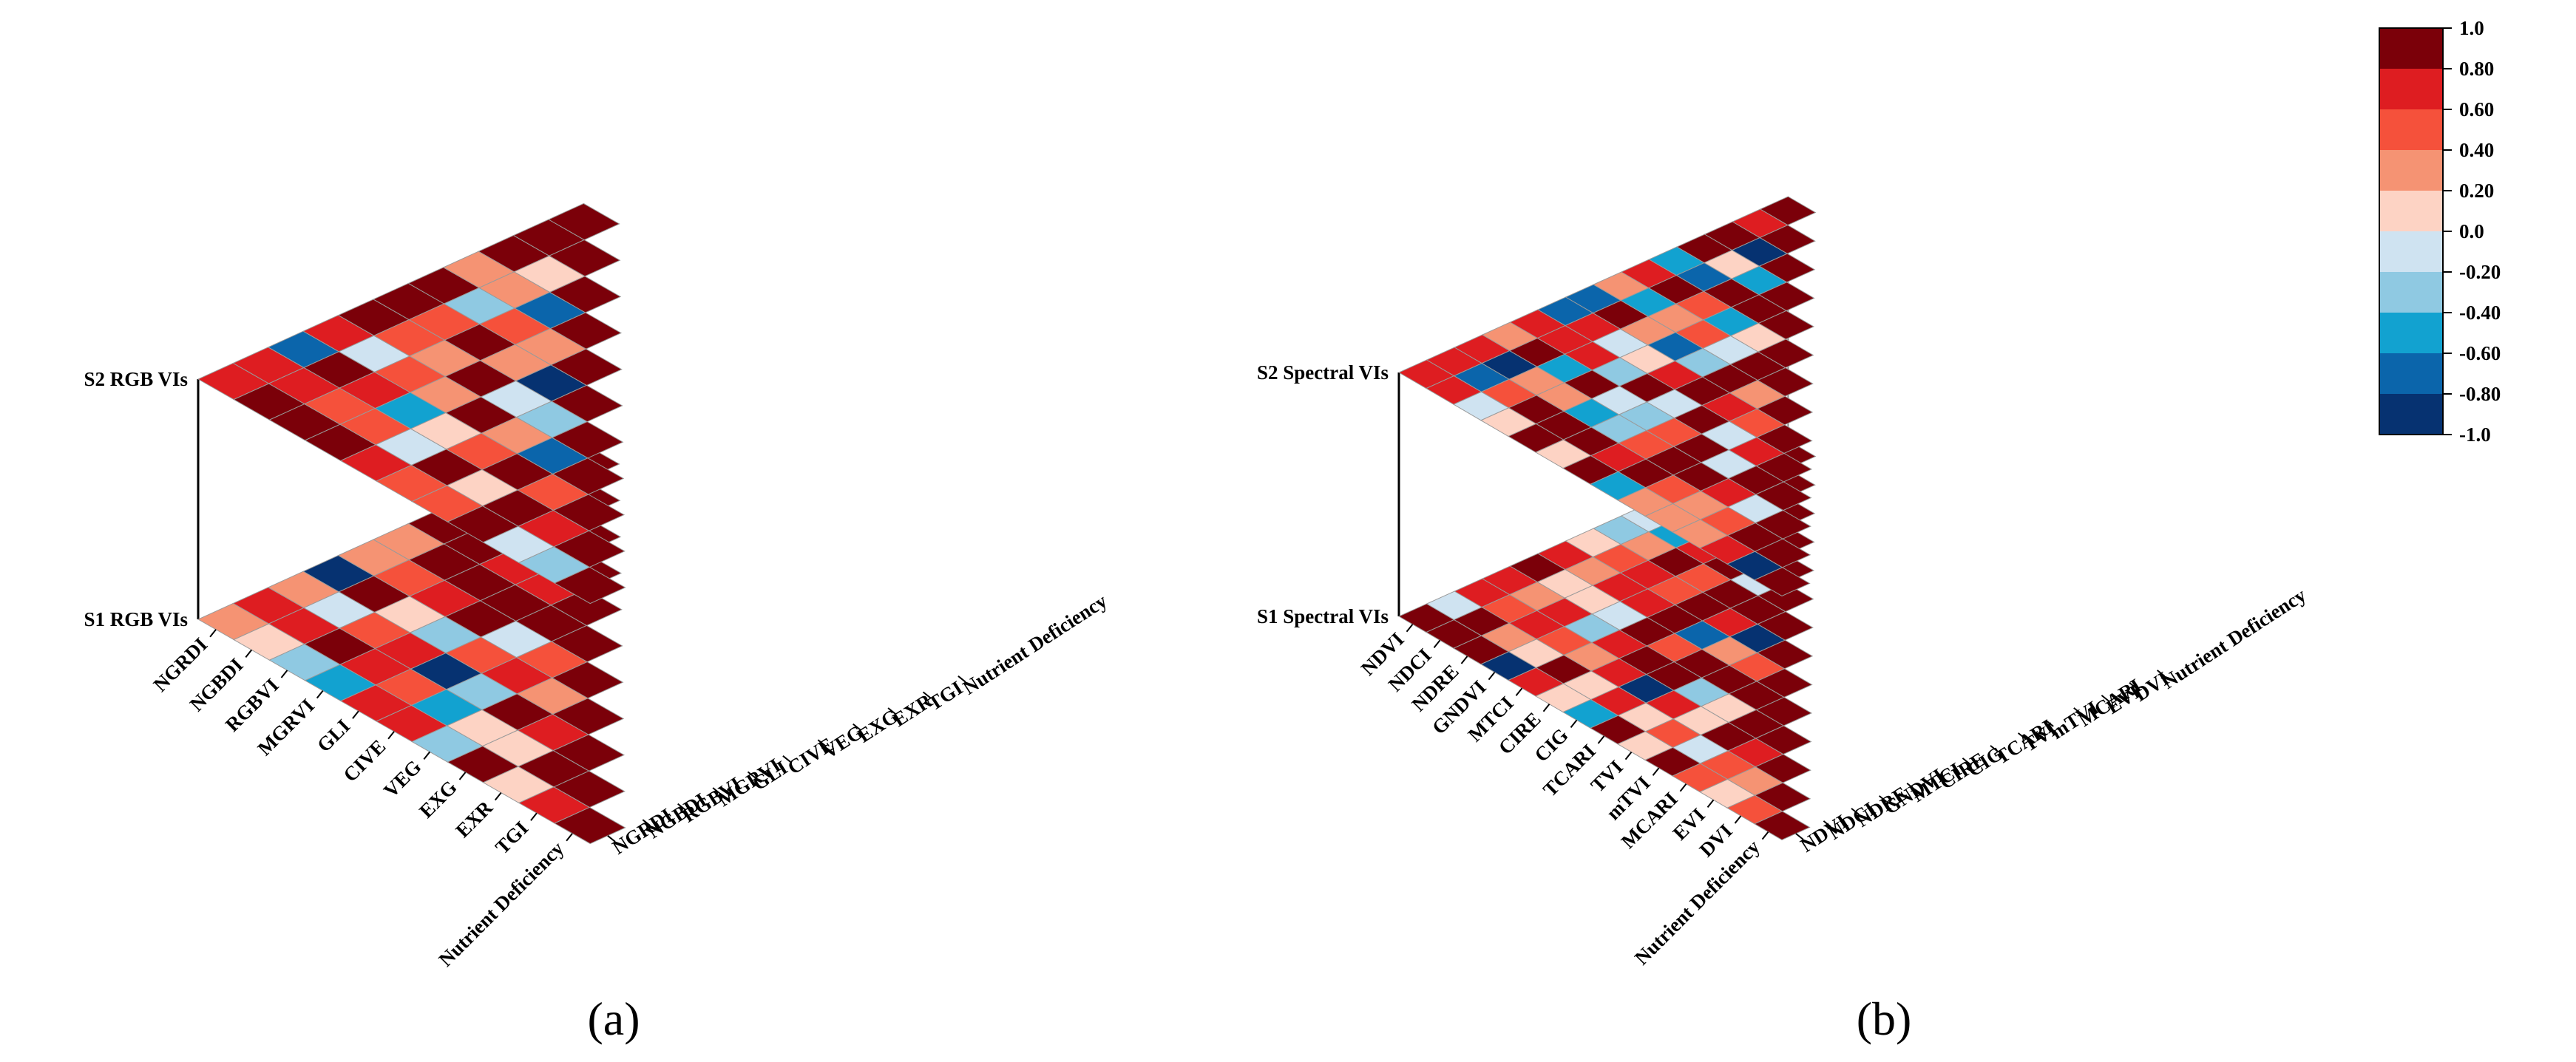  I want to click on colorbar-tick-label: 0.20, so click(2476, 191).